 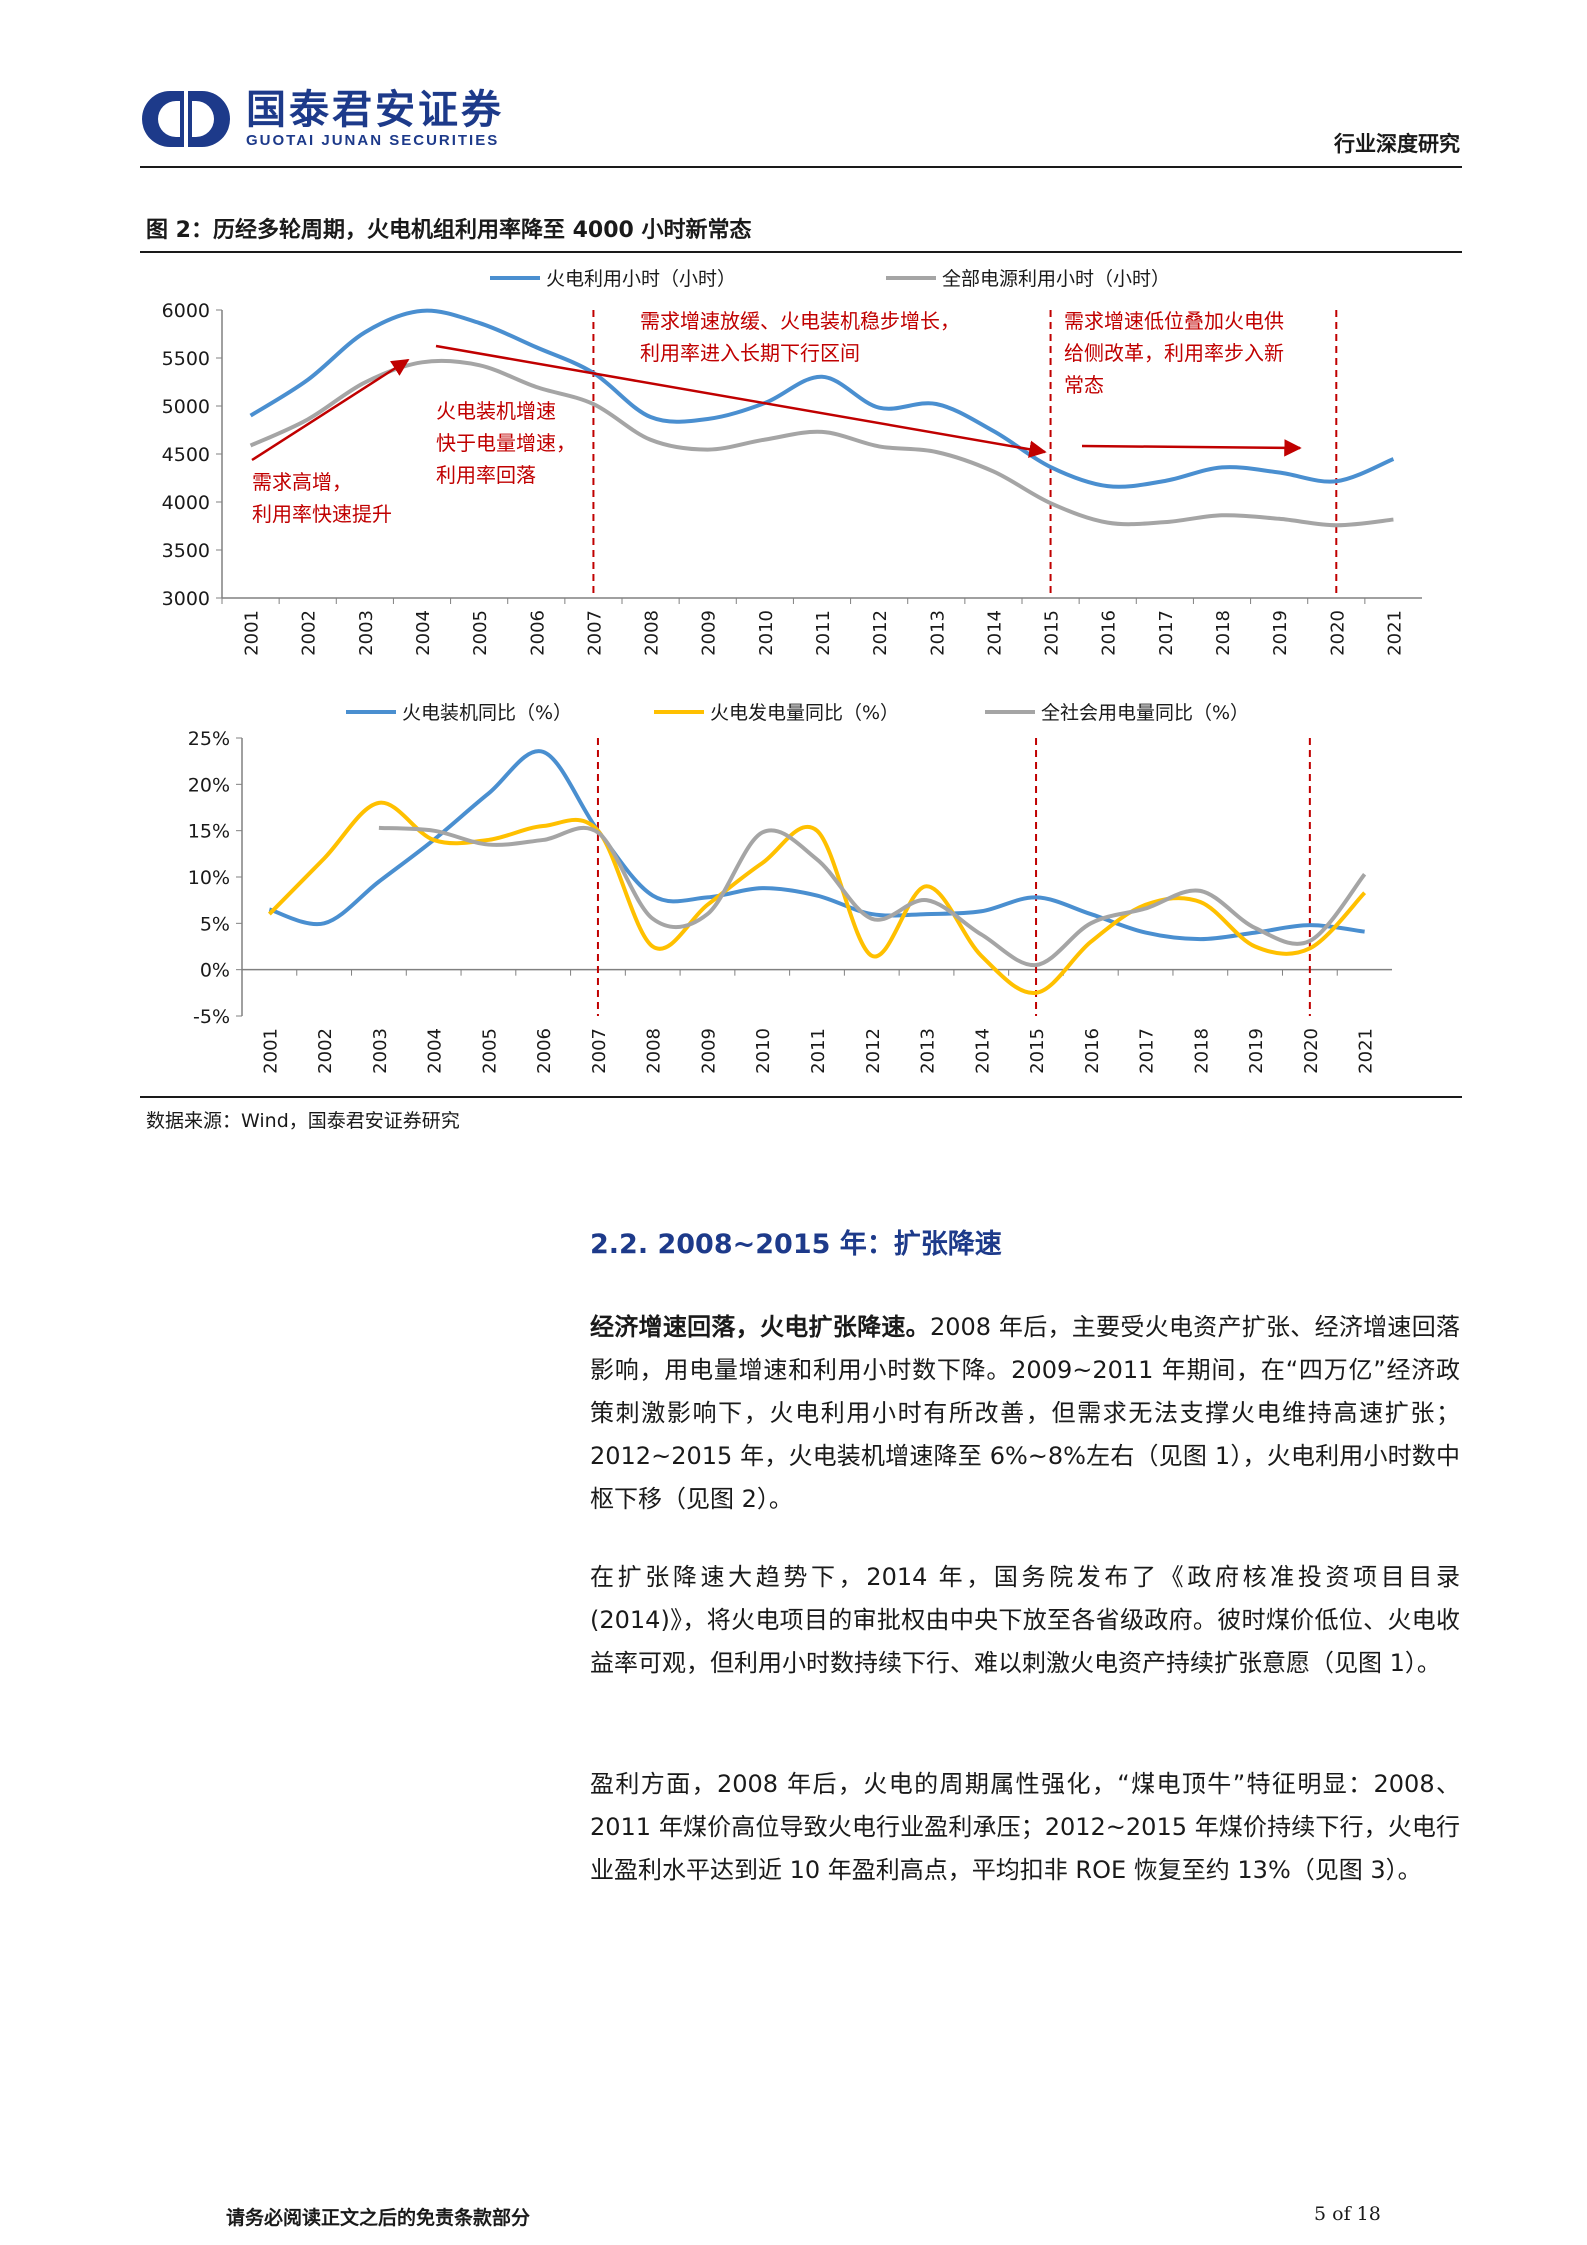 I want to click on section-heading: 2.2. 2008~2015 年：扩张降速, so click(x=796, y=1244).